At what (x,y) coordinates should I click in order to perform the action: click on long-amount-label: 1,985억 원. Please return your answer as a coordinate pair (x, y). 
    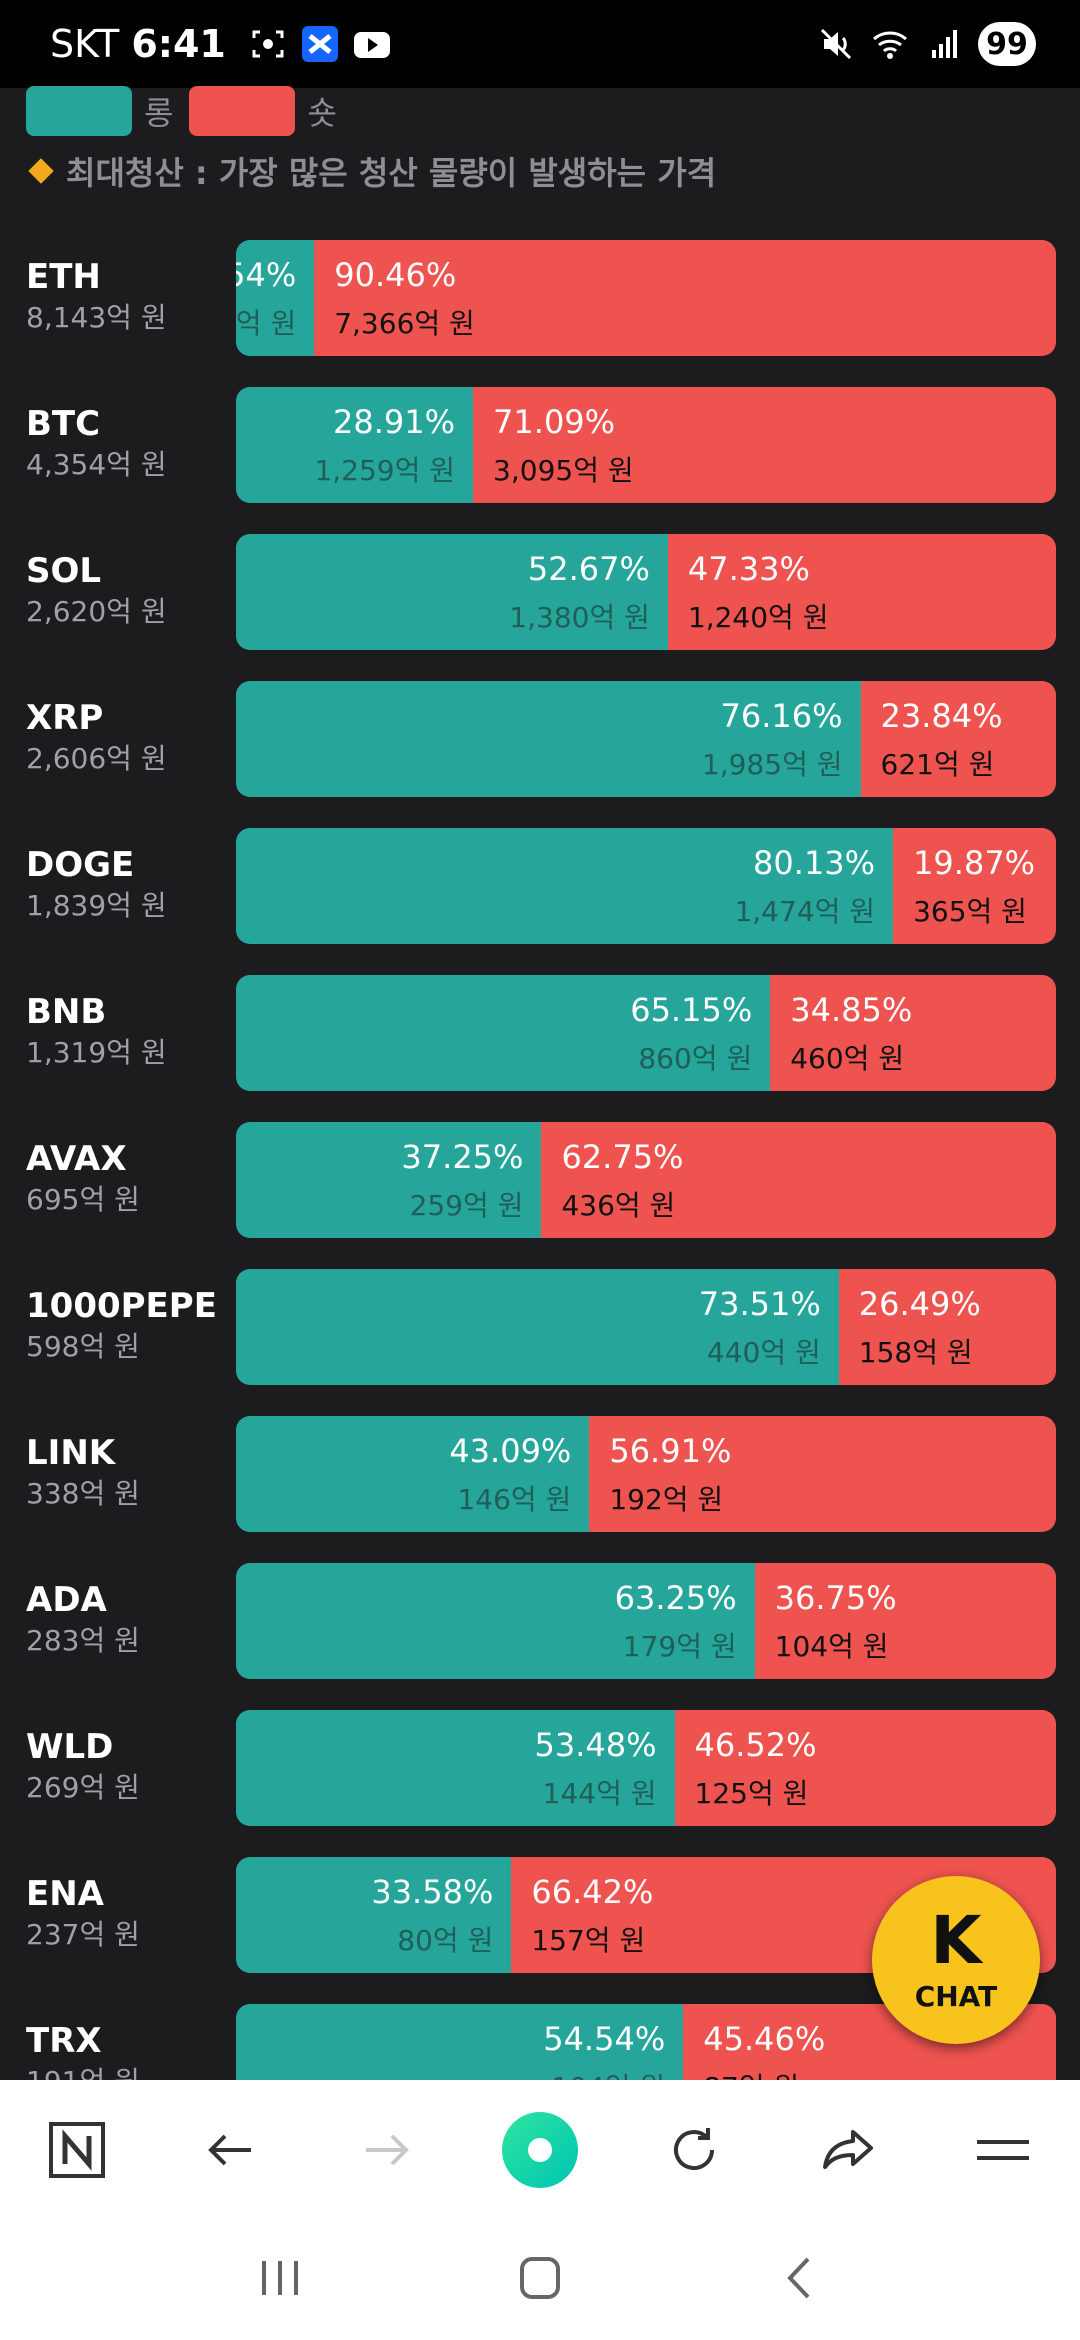
    Looking at the image, I should click on (772, 764).